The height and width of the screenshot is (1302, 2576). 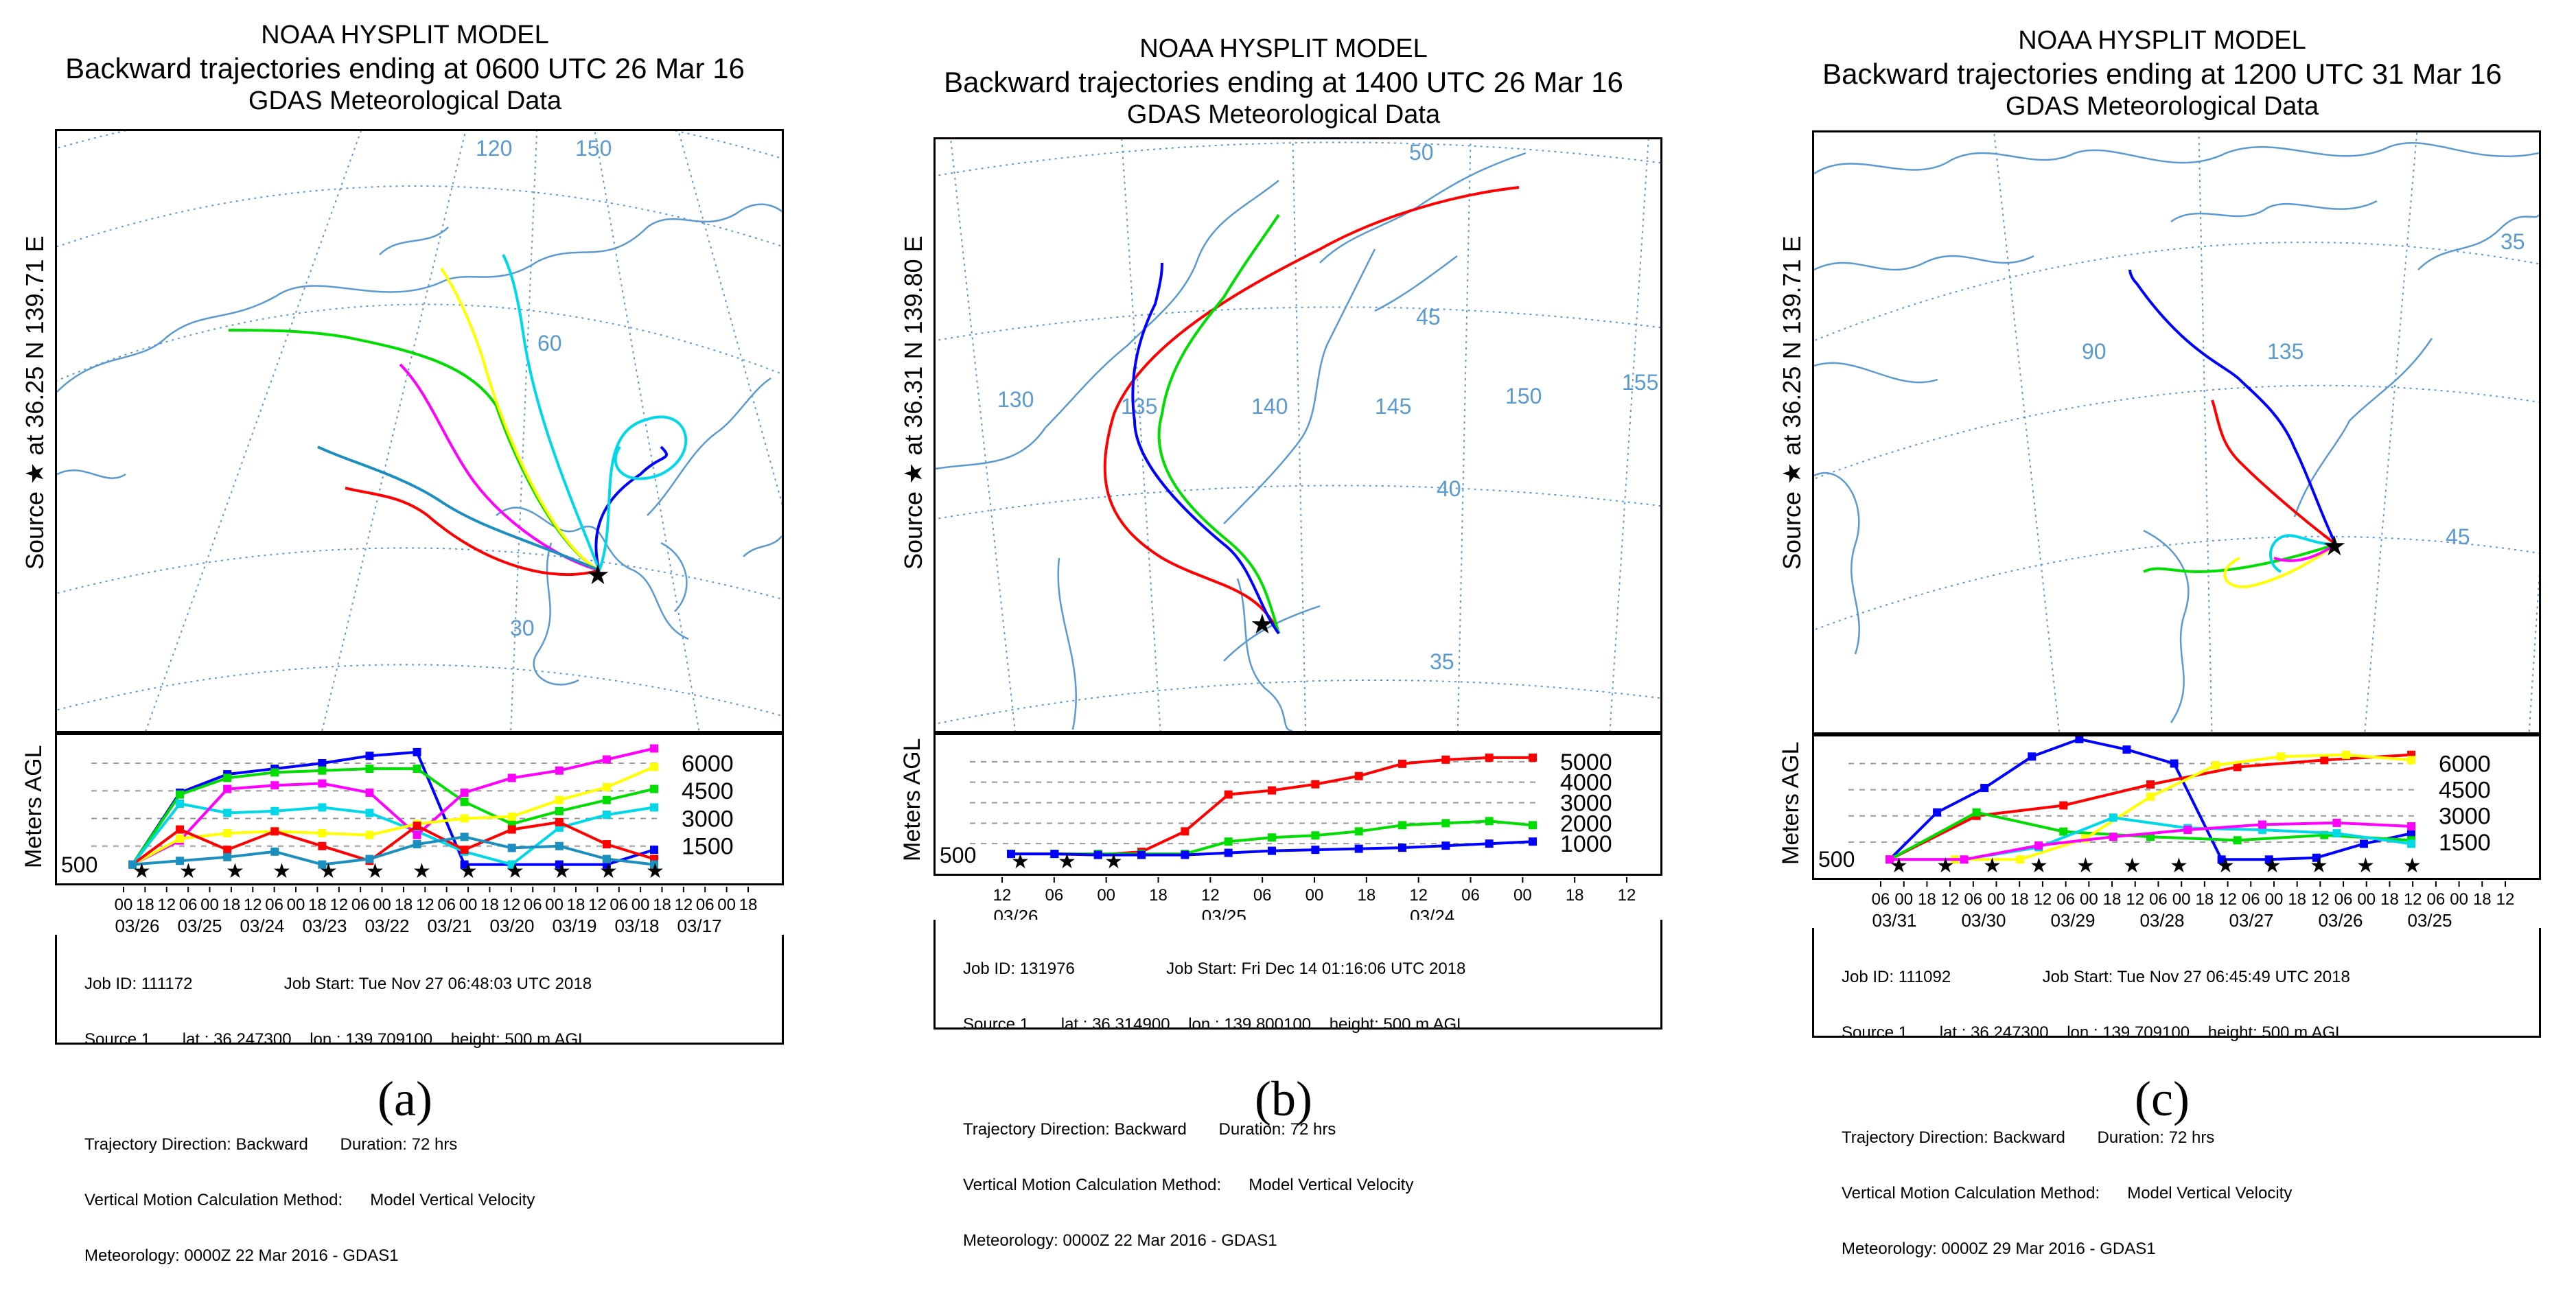 What do you see at coordinates (2465, 843) in the screenshot?
I see `height-tick-label: 1500` at bounding box center [2465, 843].